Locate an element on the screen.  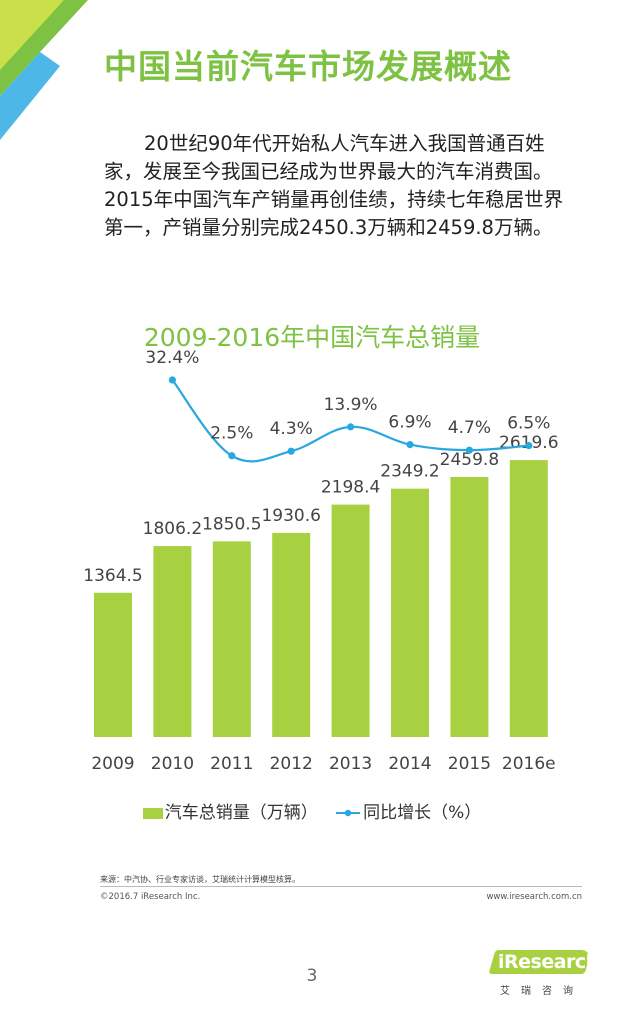
corner-decoration is located at coordinates (44, 70).